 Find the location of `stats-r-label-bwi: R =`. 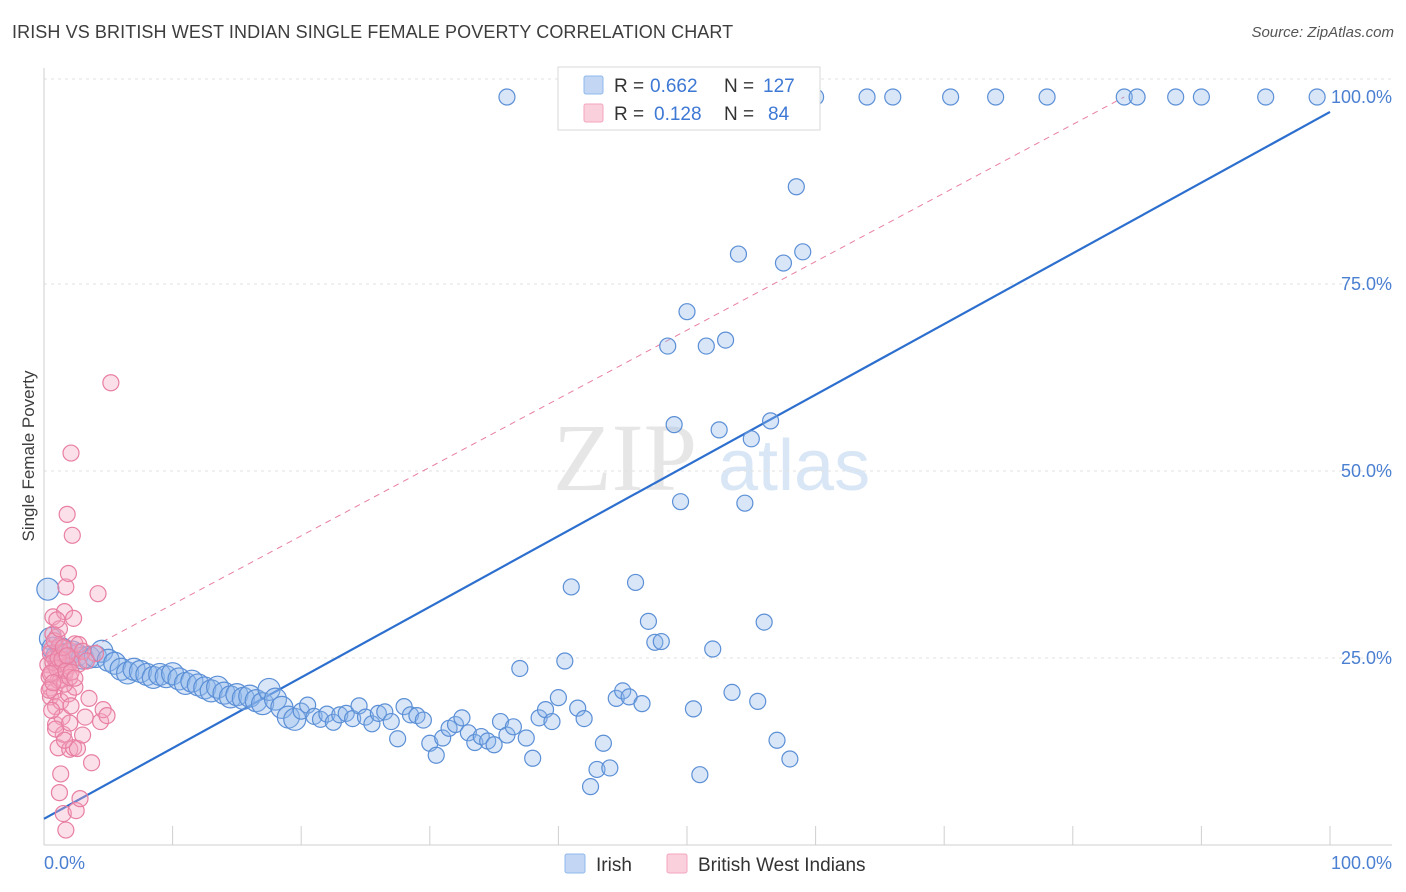

stats-r-label-bwi: R = is located at coordinates (629, 114).